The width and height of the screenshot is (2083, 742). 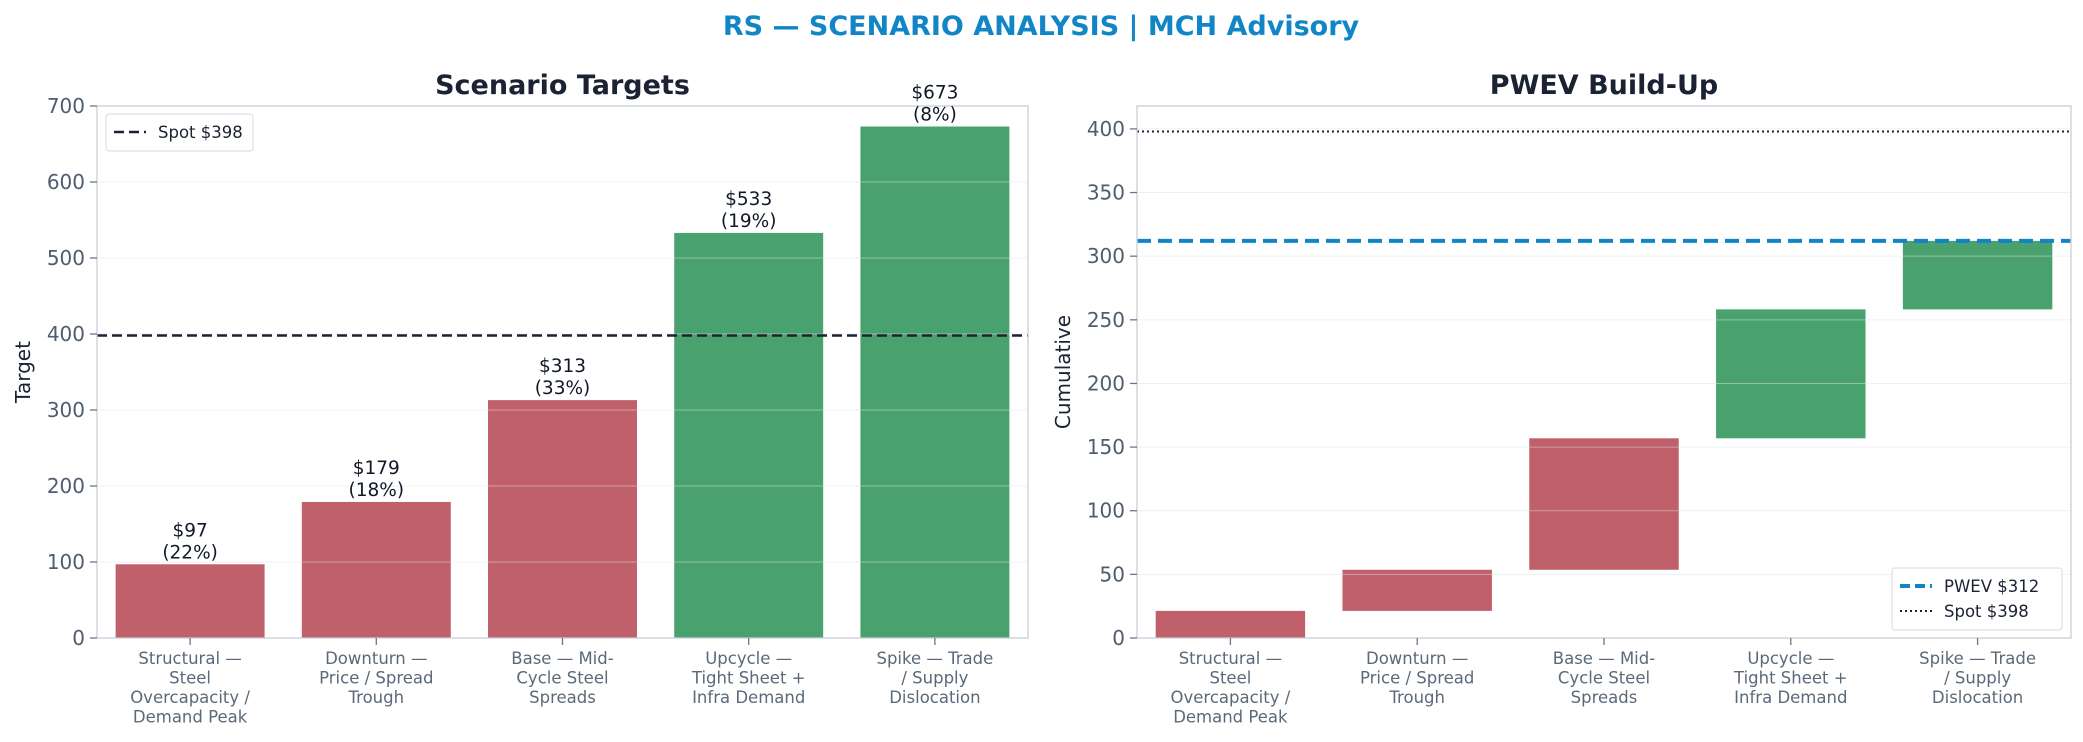 I want to click on y-tick-label: 600, so click(x=66, y=182).